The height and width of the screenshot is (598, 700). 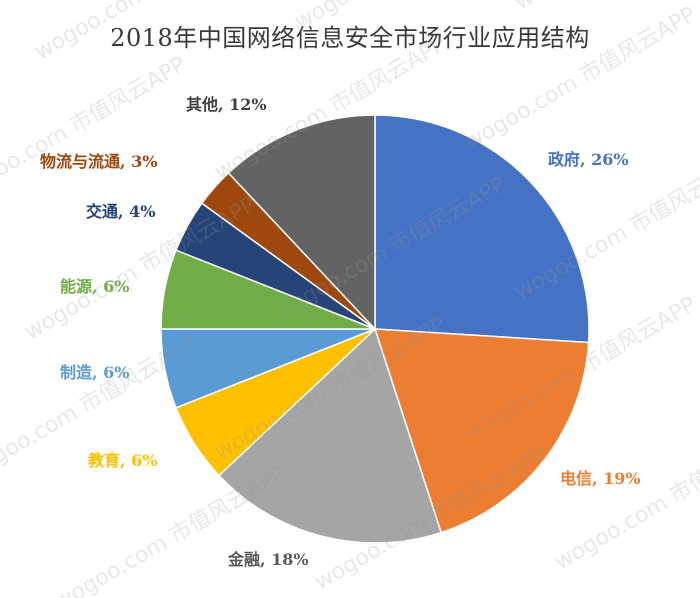 I want to click on slice-label-1: 政府, 26%, so click(x=588, y=159).